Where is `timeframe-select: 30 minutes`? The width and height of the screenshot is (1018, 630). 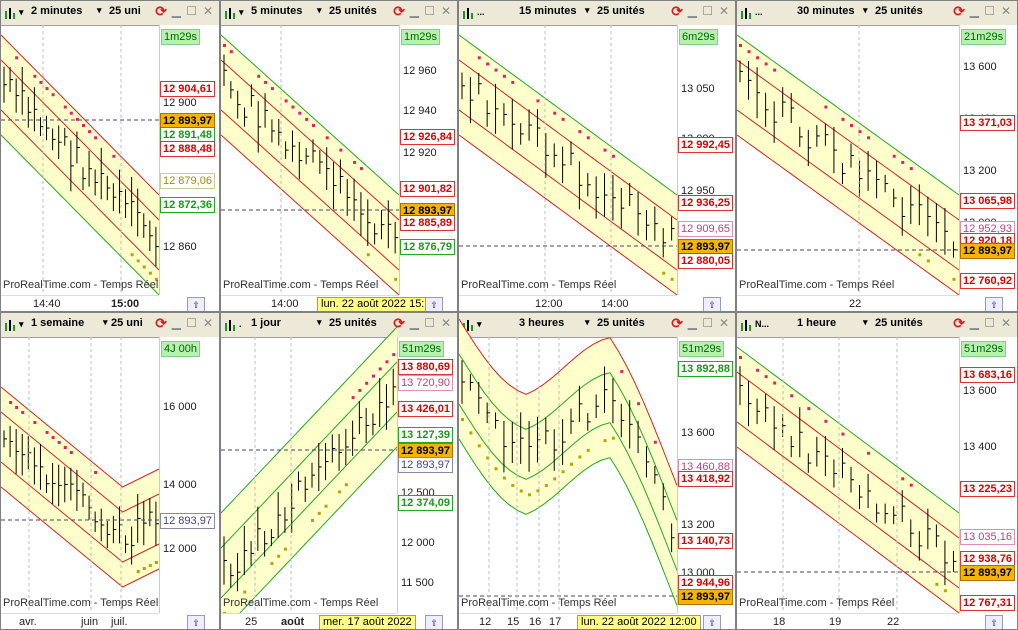 timeframe-select: 30 minutes is located at coordinates (826, 11).